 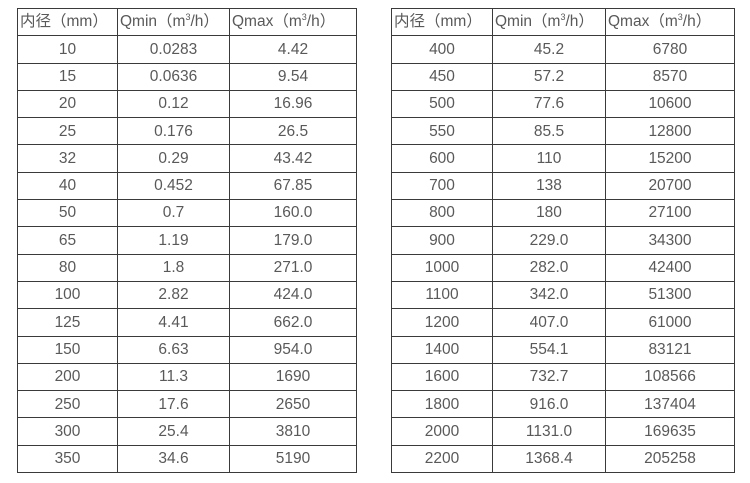 I want to click on cell-qmax: 15200, so click(x=670, y=158).